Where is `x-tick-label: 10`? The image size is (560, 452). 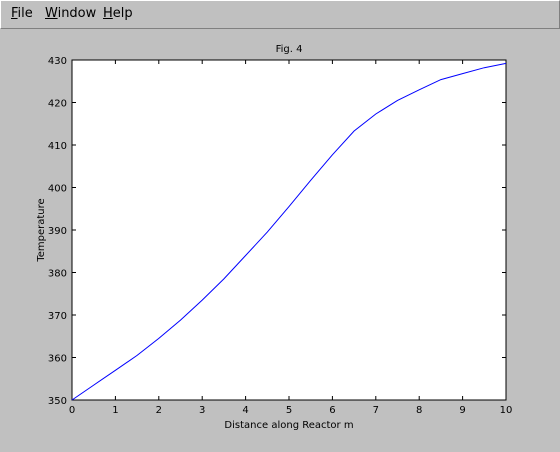
x-tick-label: 10 is located at coordinates (506, 410).